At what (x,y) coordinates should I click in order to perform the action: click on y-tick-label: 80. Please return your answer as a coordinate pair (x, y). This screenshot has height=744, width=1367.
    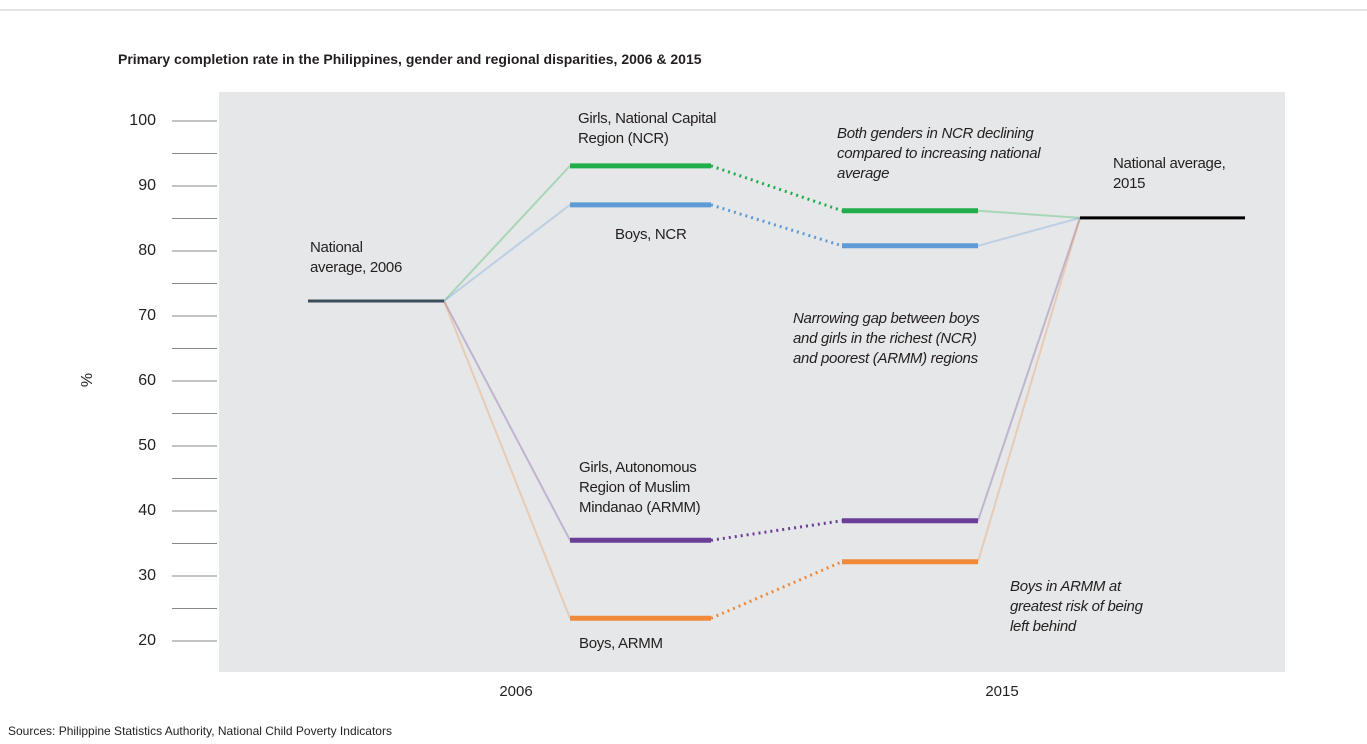
    Looking at the image, I should click on (147, 250).